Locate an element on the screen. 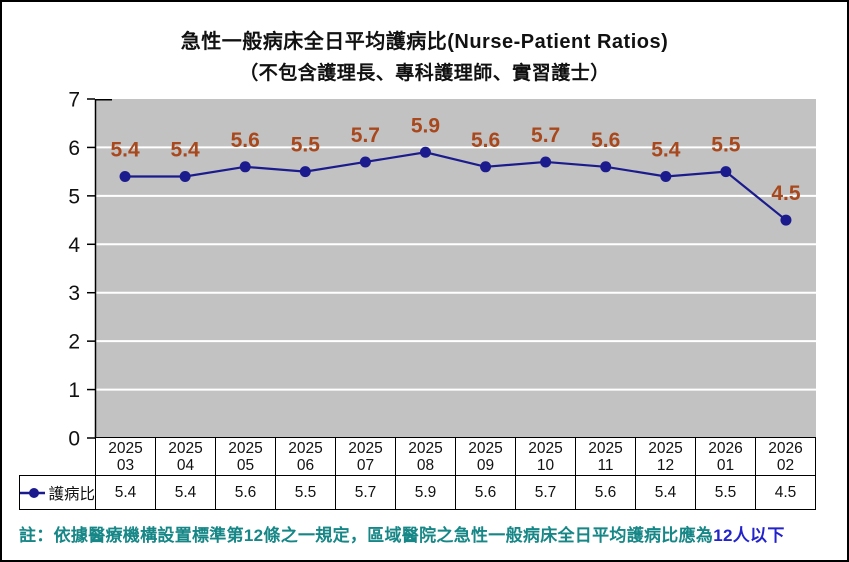 The image size is (849, 562). chart-title: 急性一般病床全日平均護病比(Nurse-Patient Ratios) is located at coordinates (424, 42).